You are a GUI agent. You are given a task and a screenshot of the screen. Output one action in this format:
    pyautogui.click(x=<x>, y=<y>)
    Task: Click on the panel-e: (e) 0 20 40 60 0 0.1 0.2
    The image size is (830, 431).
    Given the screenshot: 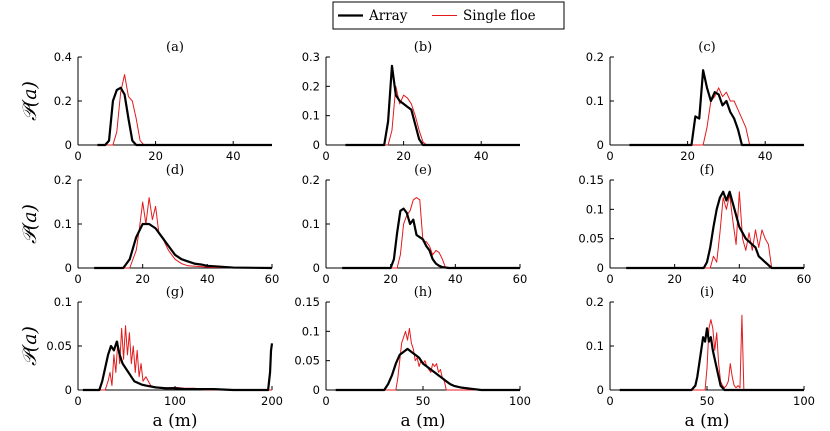 What is the action you would take?
    pyautogui.click(x=415, y=224)
    